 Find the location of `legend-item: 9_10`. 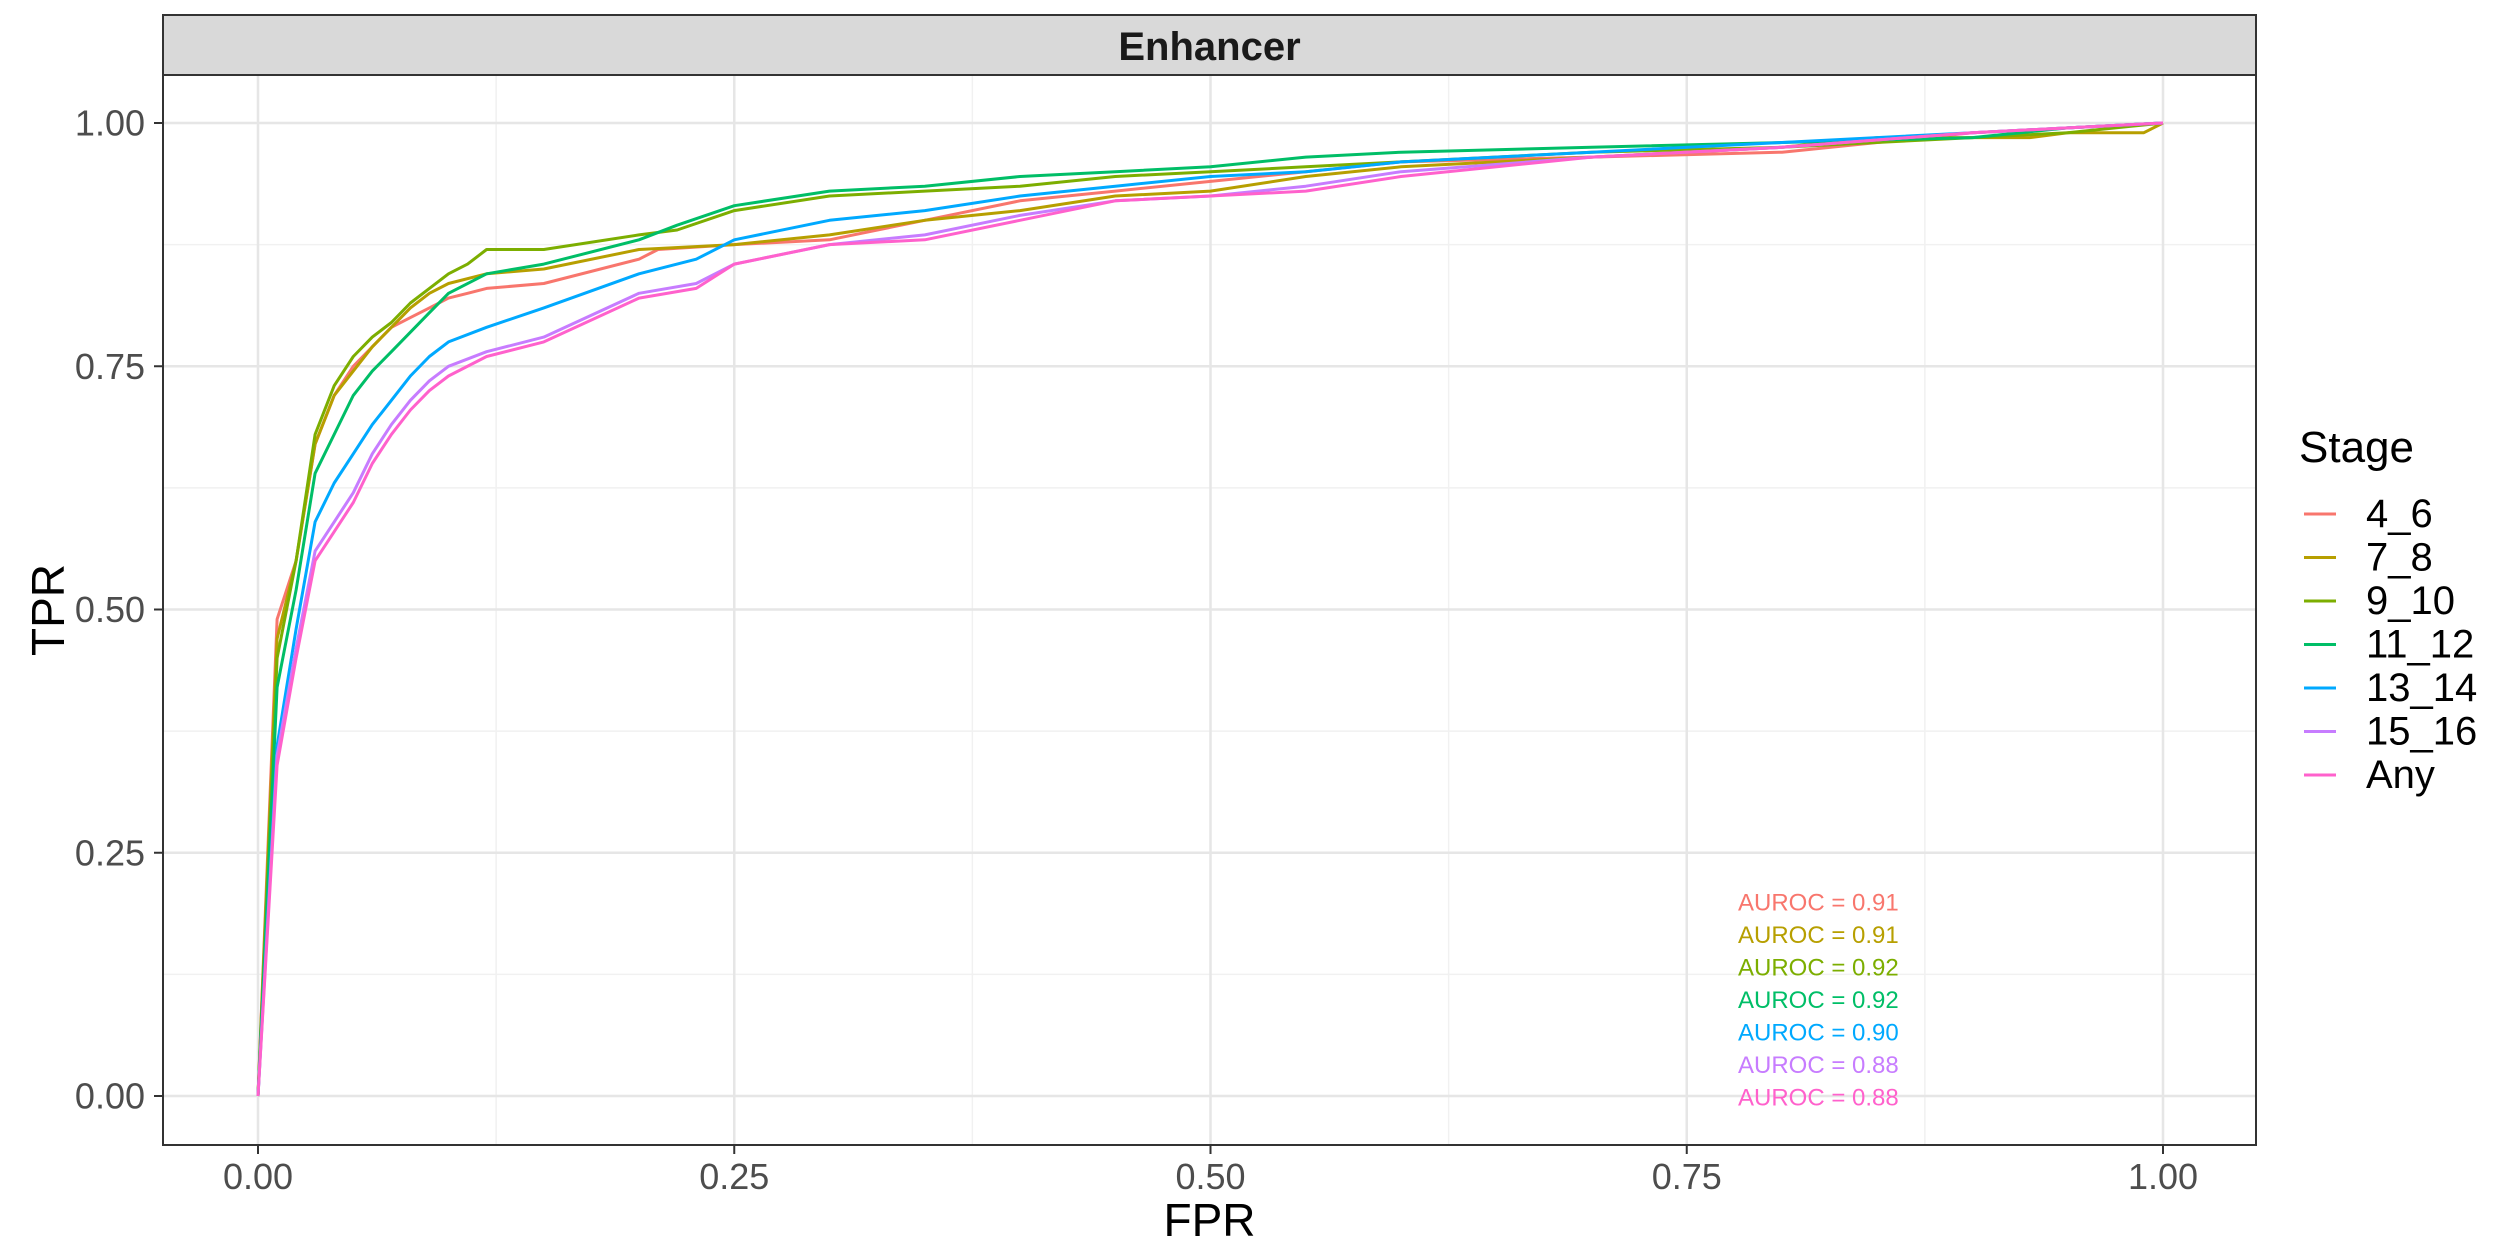

legend-item: 9_10 is located at coordinates (2379, 601).